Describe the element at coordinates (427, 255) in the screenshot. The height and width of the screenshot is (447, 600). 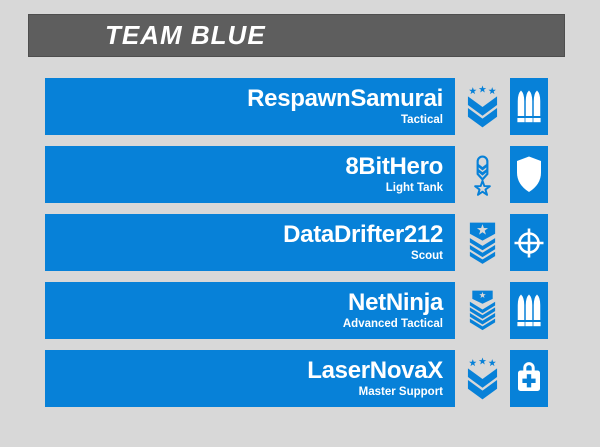
I see `player-class: Scout` at that location.